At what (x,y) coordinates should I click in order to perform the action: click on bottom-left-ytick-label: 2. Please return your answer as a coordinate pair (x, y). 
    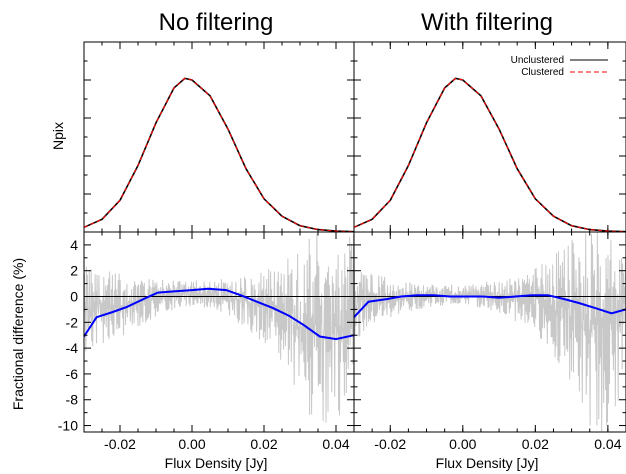
    Looking at the image, I should click on (74, 271).